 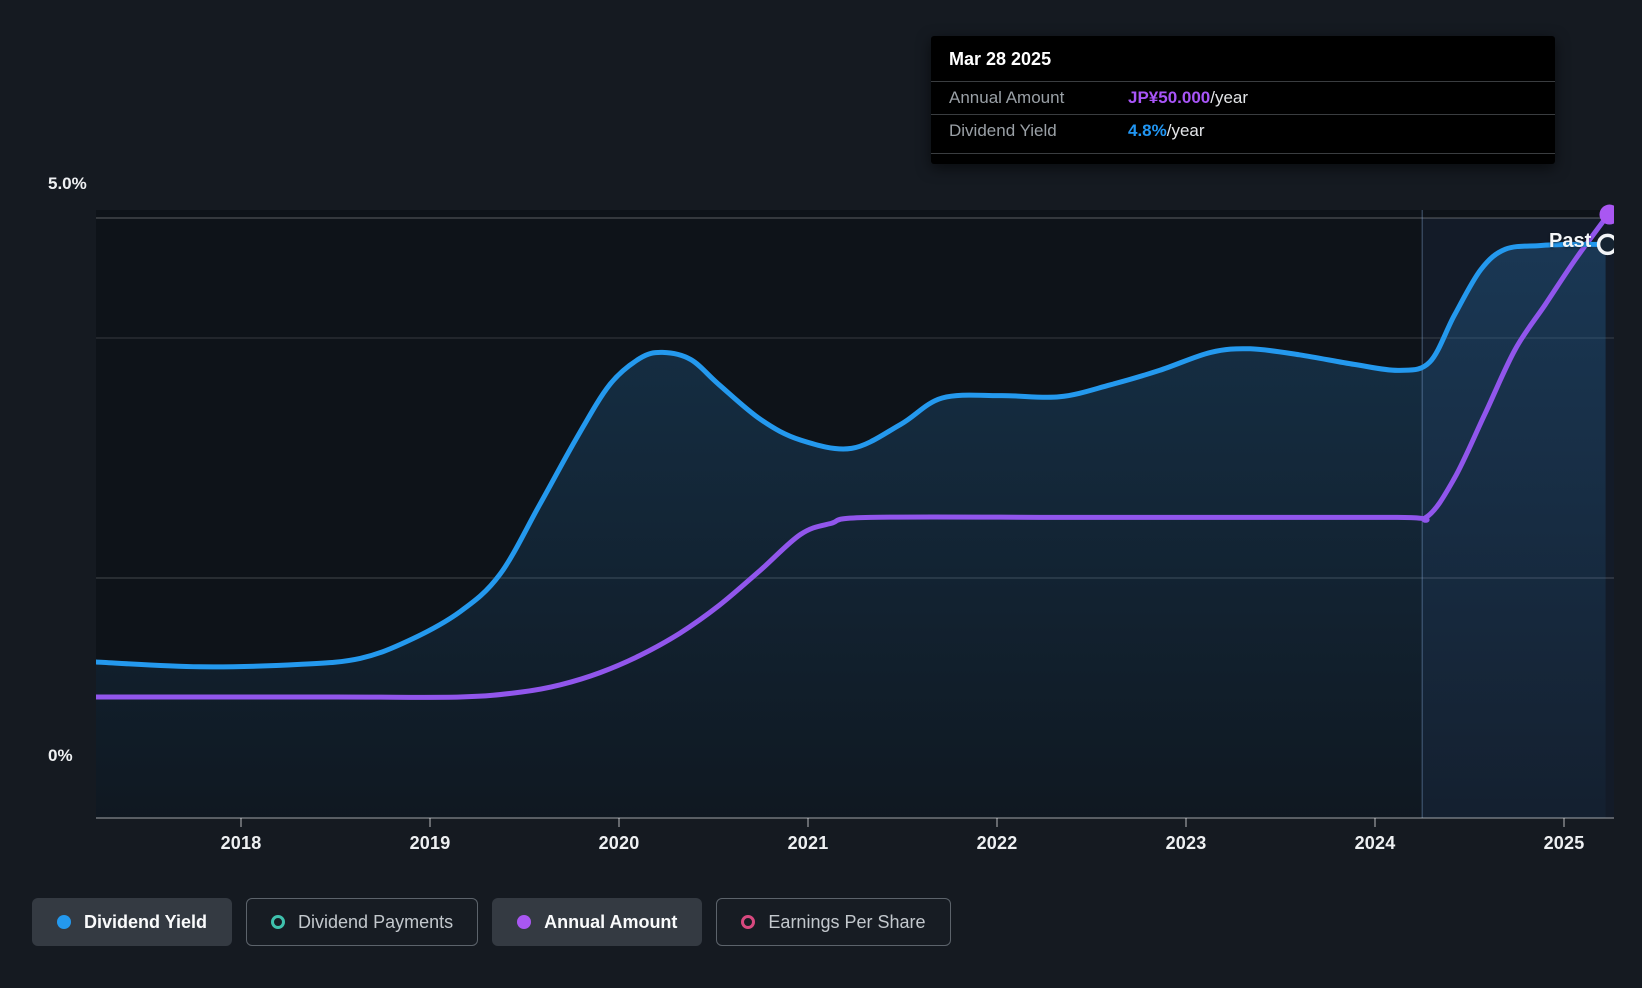 What do you see at coordinates (1169, 97) in the screenshot?
I see `tooltip-value: JP¥50.000` at bounding box center [1169, 97].